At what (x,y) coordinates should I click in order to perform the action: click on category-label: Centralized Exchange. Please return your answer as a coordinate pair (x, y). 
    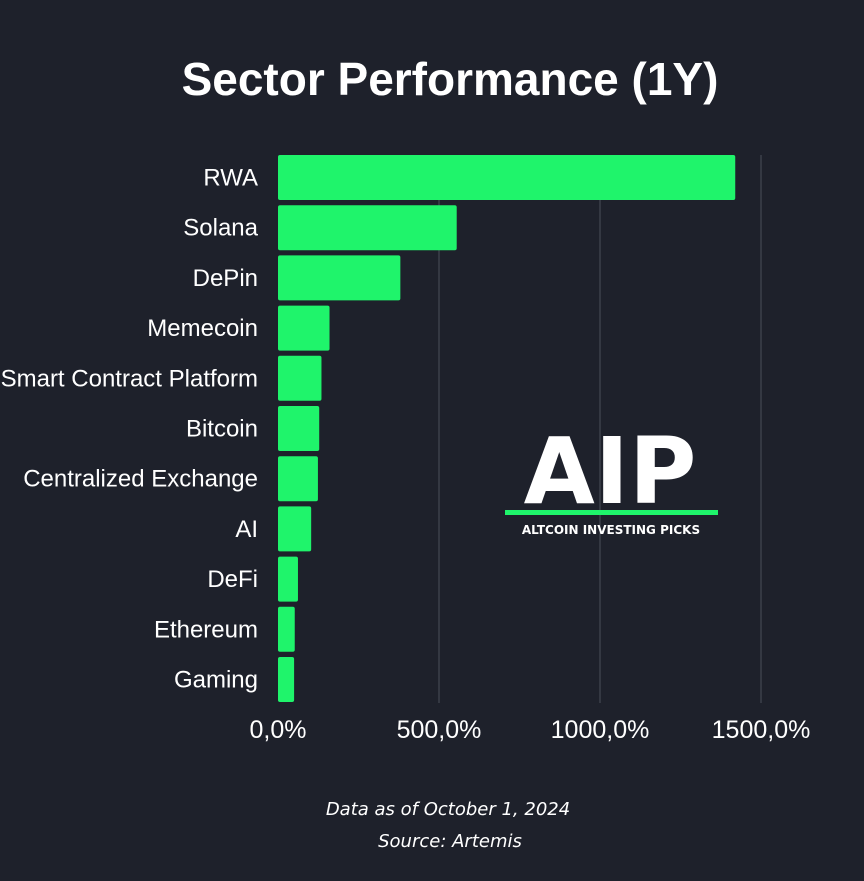
    Looking at the image, I should click on (140, 479).